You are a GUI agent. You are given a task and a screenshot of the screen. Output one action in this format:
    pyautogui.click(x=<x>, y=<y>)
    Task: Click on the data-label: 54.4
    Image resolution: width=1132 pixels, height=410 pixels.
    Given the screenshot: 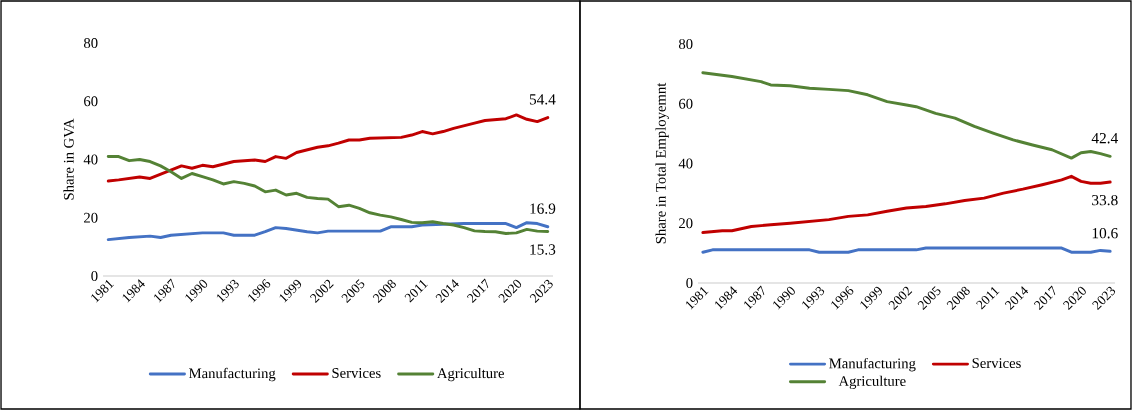 What is the action you would take?
    pyautogui.click(x=542, y=99)
    